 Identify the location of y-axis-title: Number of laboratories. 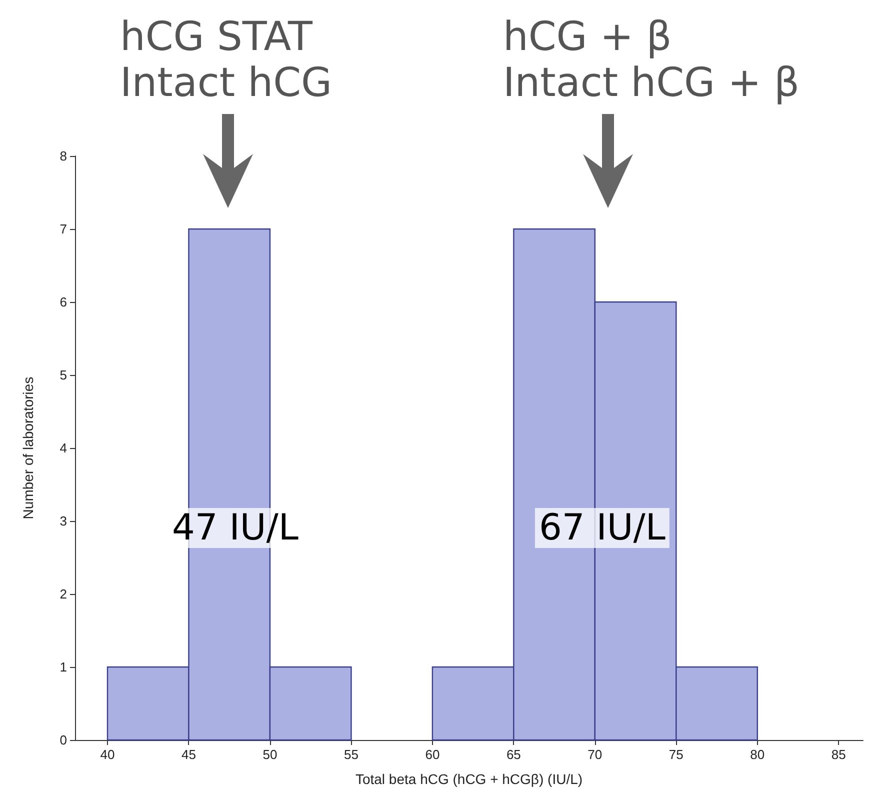
(28, 448).